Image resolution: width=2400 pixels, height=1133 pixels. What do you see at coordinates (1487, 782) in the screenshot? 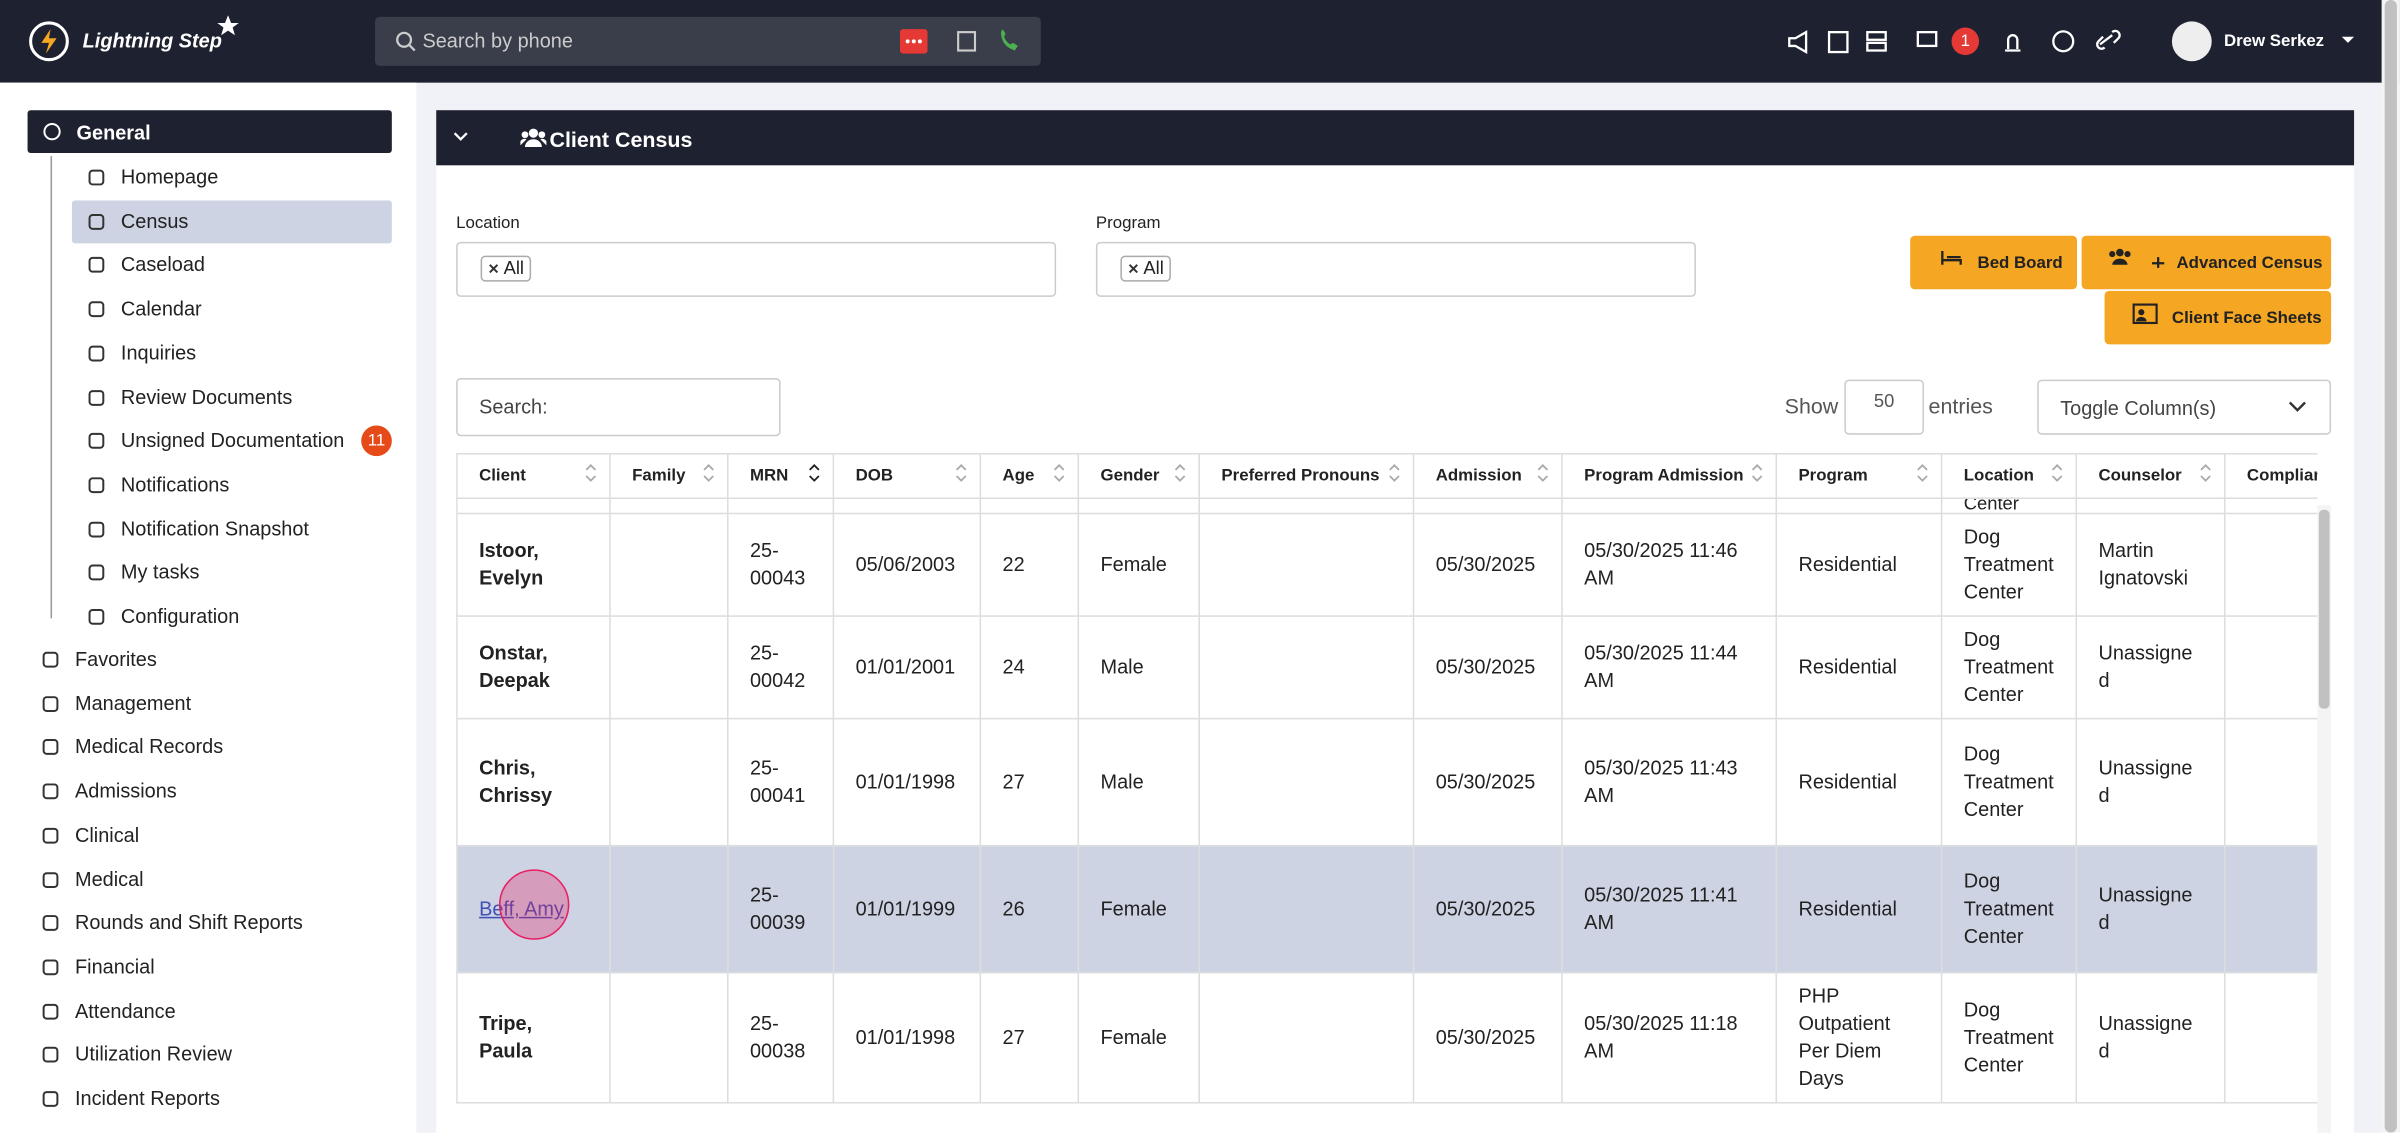
I see `cell c7: 05/30/2025` at bounding box center [1487, 782].